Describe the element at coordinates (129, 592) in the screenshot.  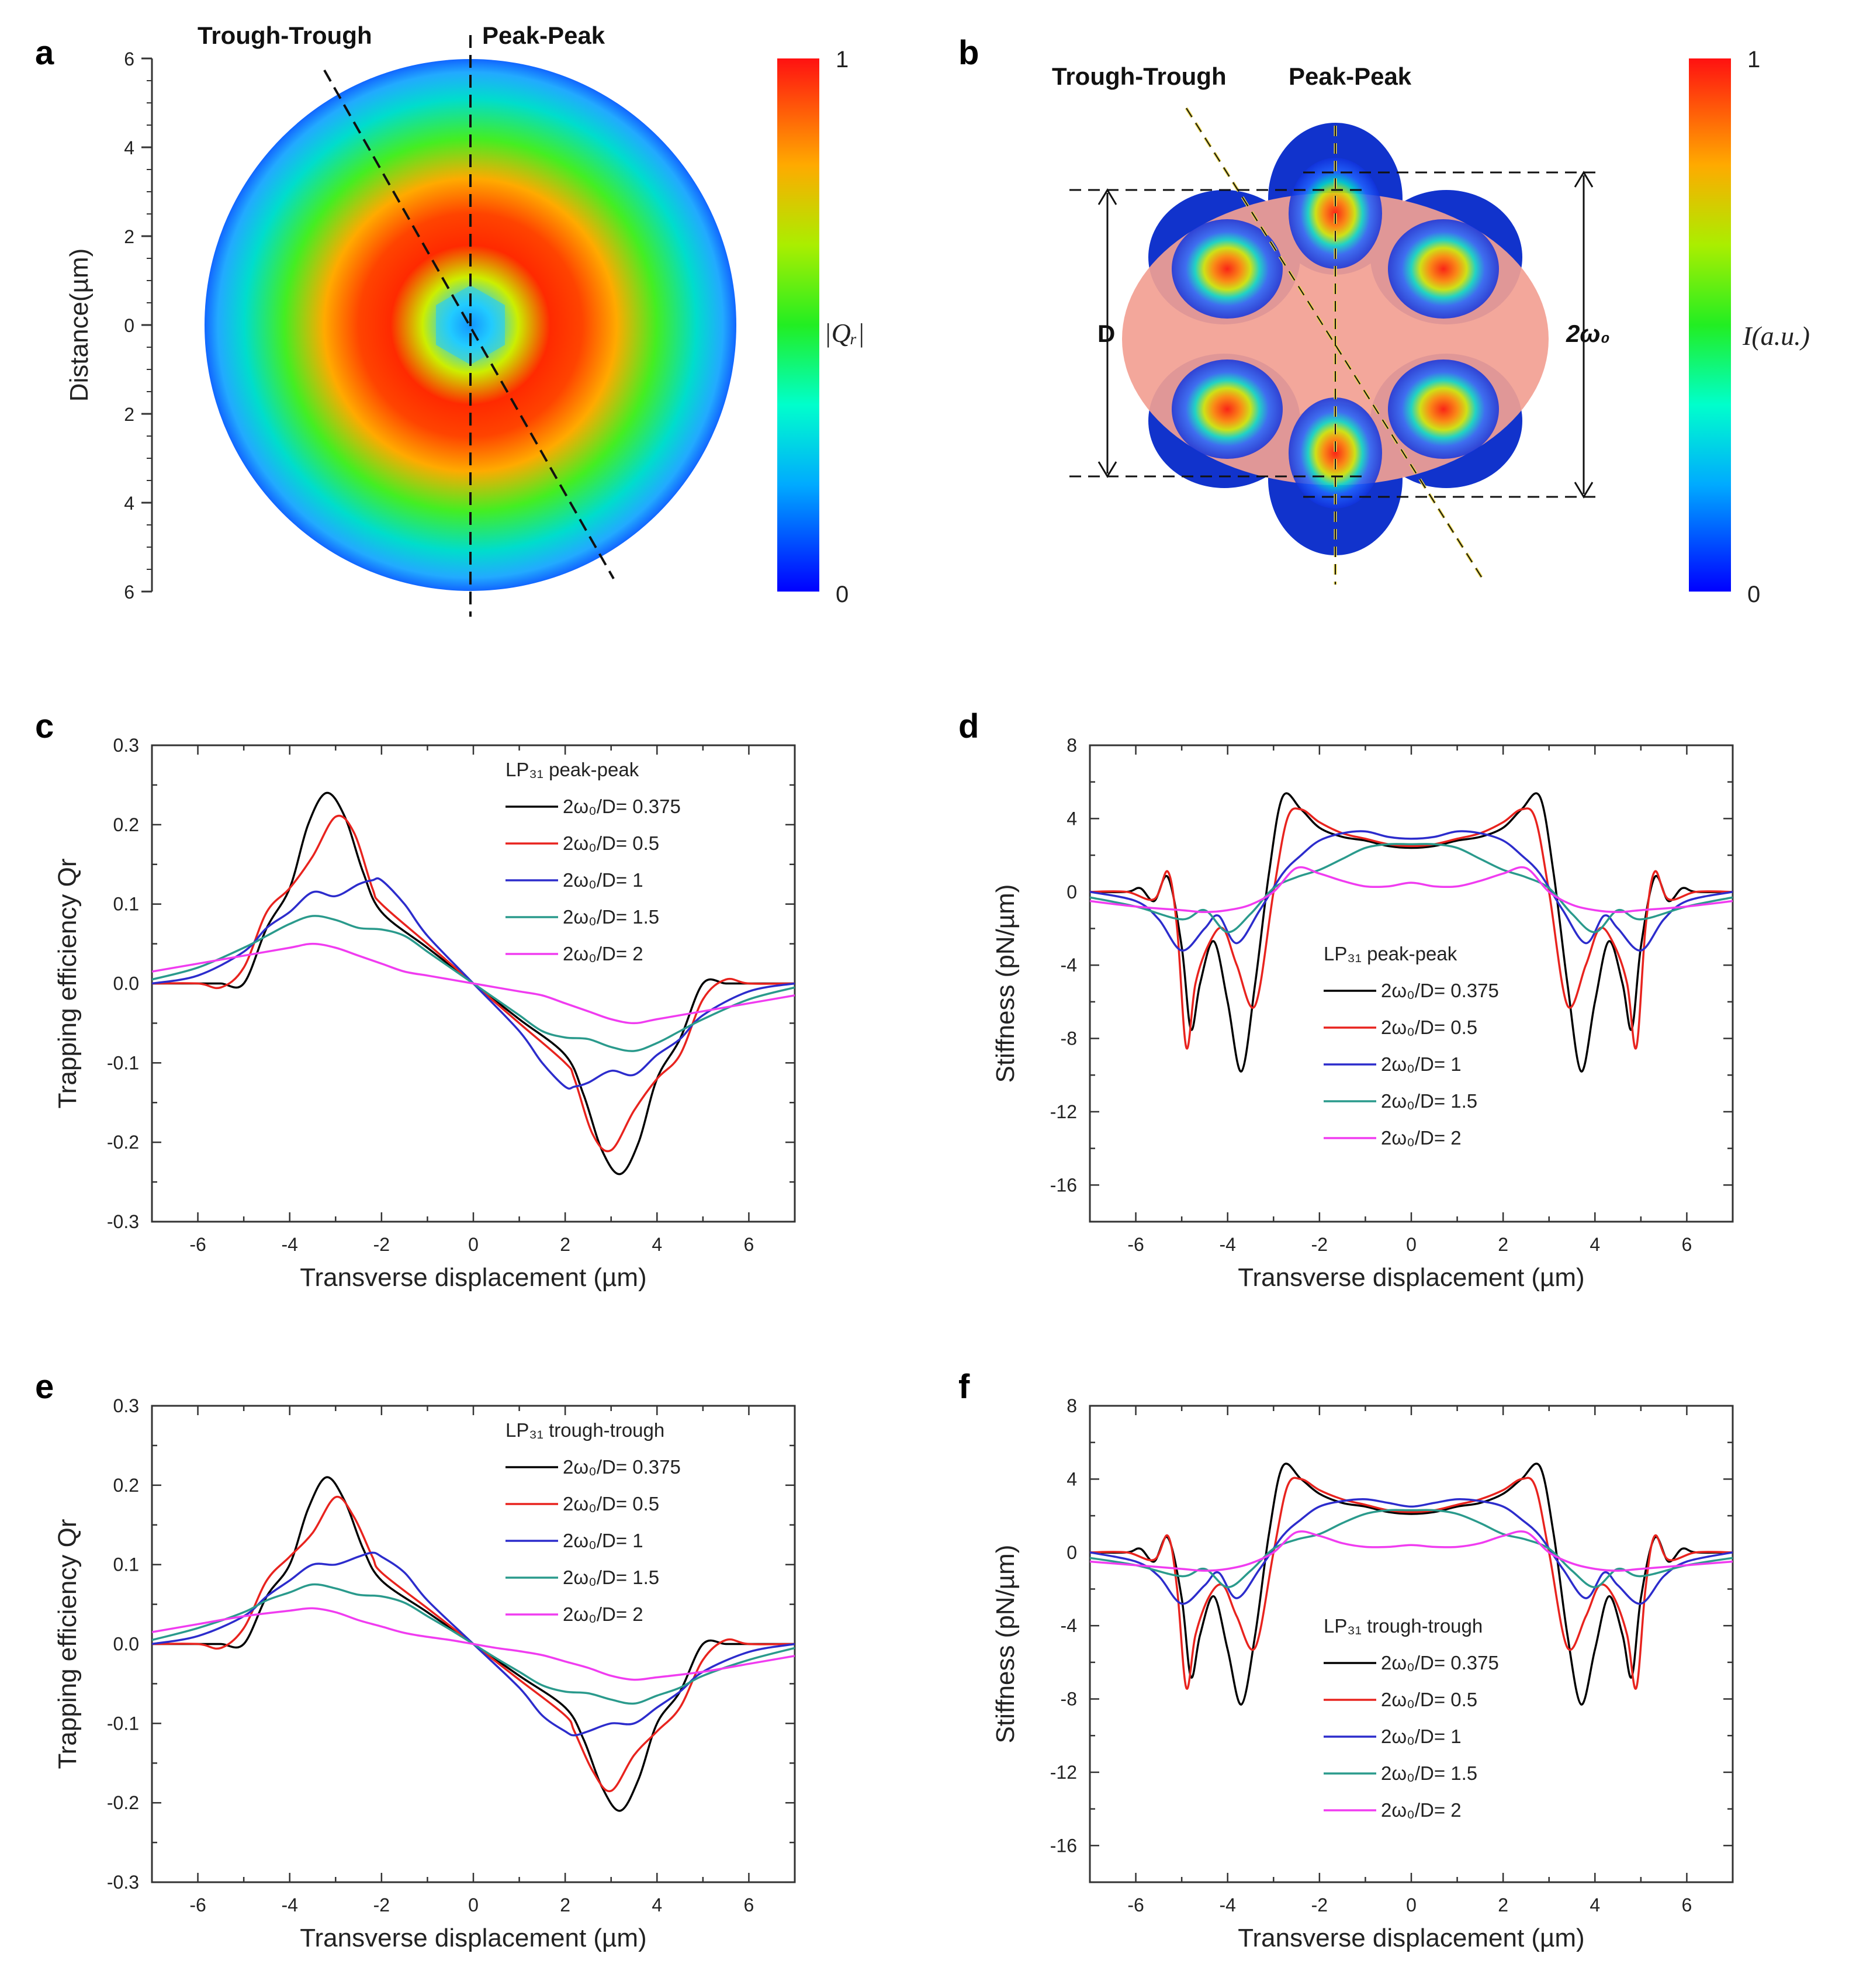
I see `y-tick-label: 6` at that location.